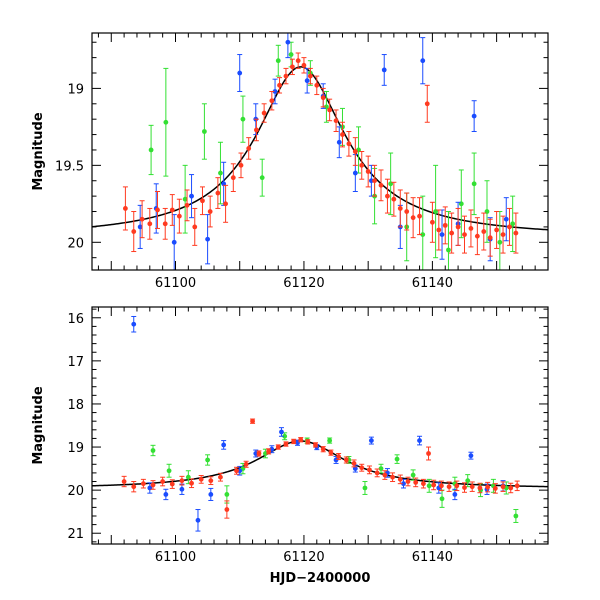 The height and width of the screenshot is (600, 600). Describe the element at coordinates (38, 151) in the screenshot. I see `top-y-axis-label: Magnitude` at that location.